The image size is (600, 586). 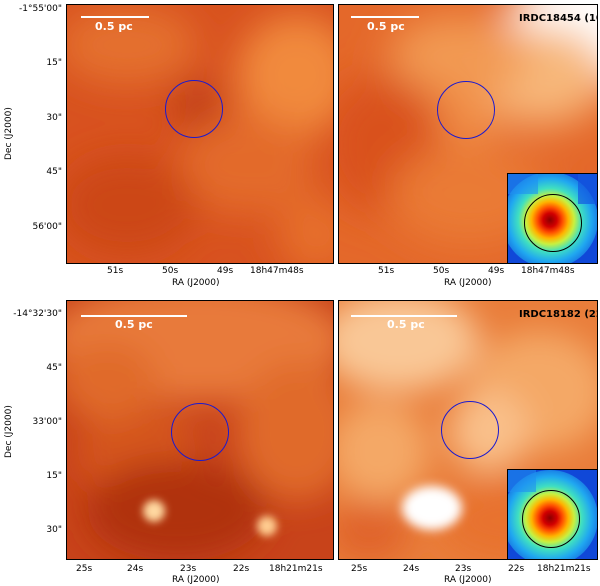 I want to click on y-tick-label: -14°32'30", so click(x=37, y=314).